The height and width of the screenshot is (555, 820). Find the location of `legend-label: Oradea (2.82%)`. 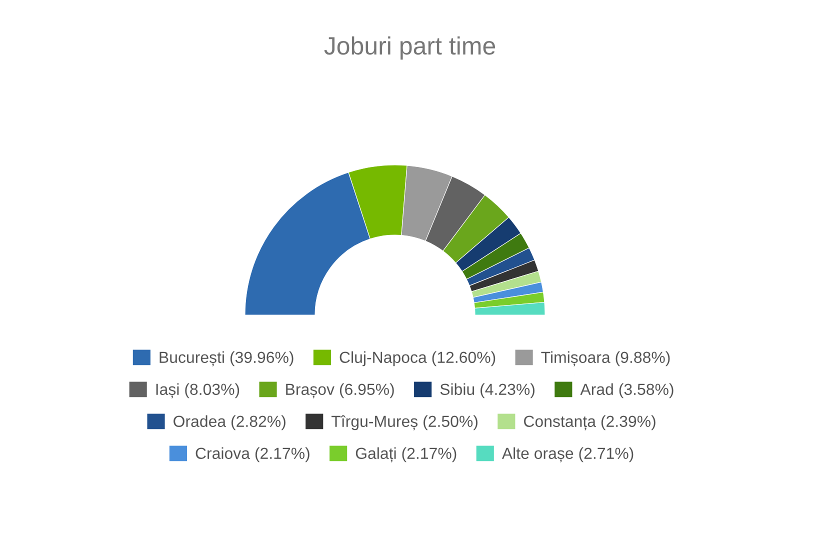

legend-label: Oradea (2.82%) is located at coordinates (230, 422).